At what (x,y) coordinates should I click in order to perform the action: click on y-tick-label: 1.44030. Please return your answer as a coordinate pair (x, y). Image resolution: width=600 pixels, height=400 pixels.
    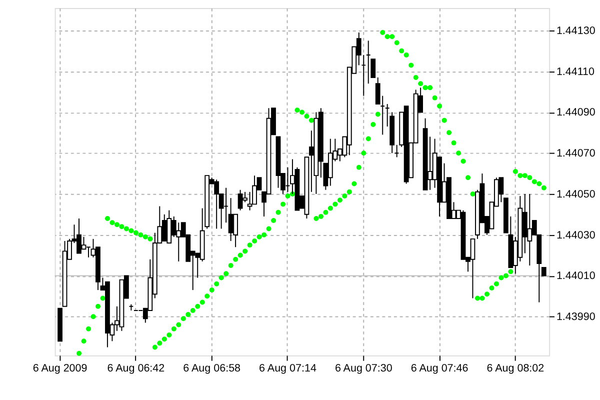
    Looking at the image, I should click on (576, 235).